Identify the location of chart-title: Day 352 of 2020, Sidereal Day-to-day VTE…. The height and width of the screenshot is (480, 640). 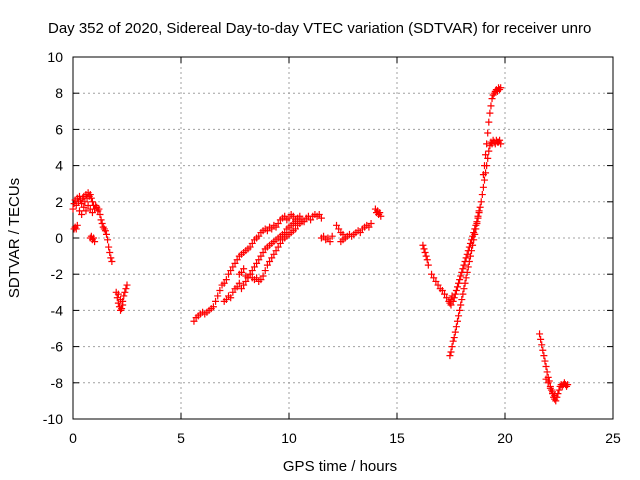
(319, 28).